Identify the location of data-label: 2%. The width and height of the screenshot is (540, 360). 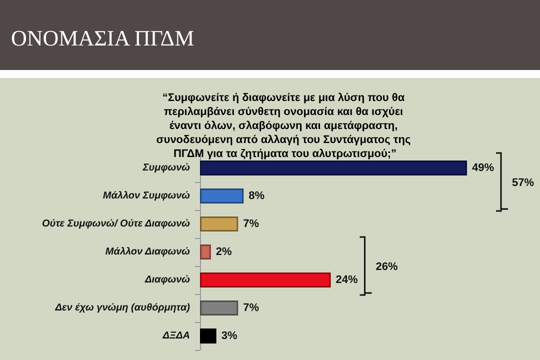
(224, 252).